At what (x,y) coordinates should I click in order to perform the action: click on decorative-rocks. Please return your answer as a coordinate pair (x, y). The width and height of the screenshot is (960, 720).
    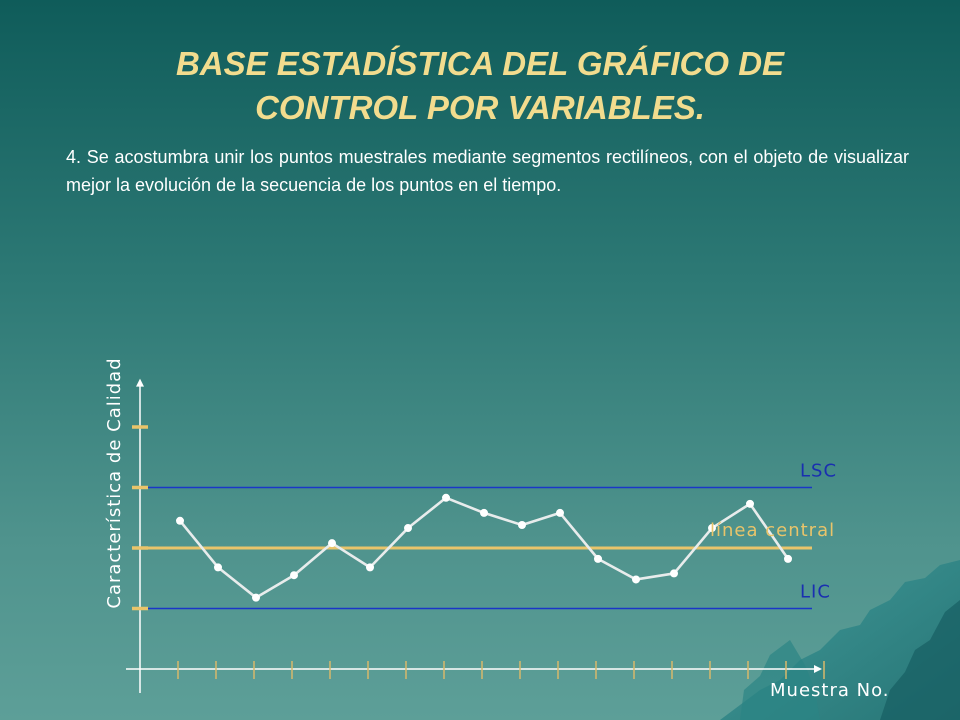
    Looking at the image, I should click on (840, 640).